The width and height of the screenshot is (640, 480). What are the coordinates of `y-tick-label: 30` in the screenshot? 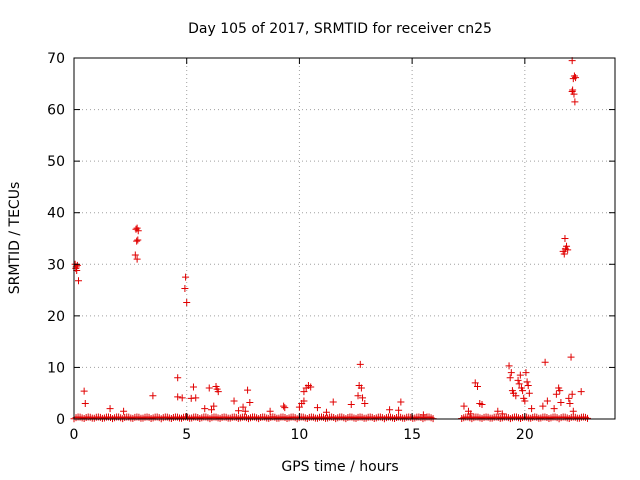 It's located at (56, 265).